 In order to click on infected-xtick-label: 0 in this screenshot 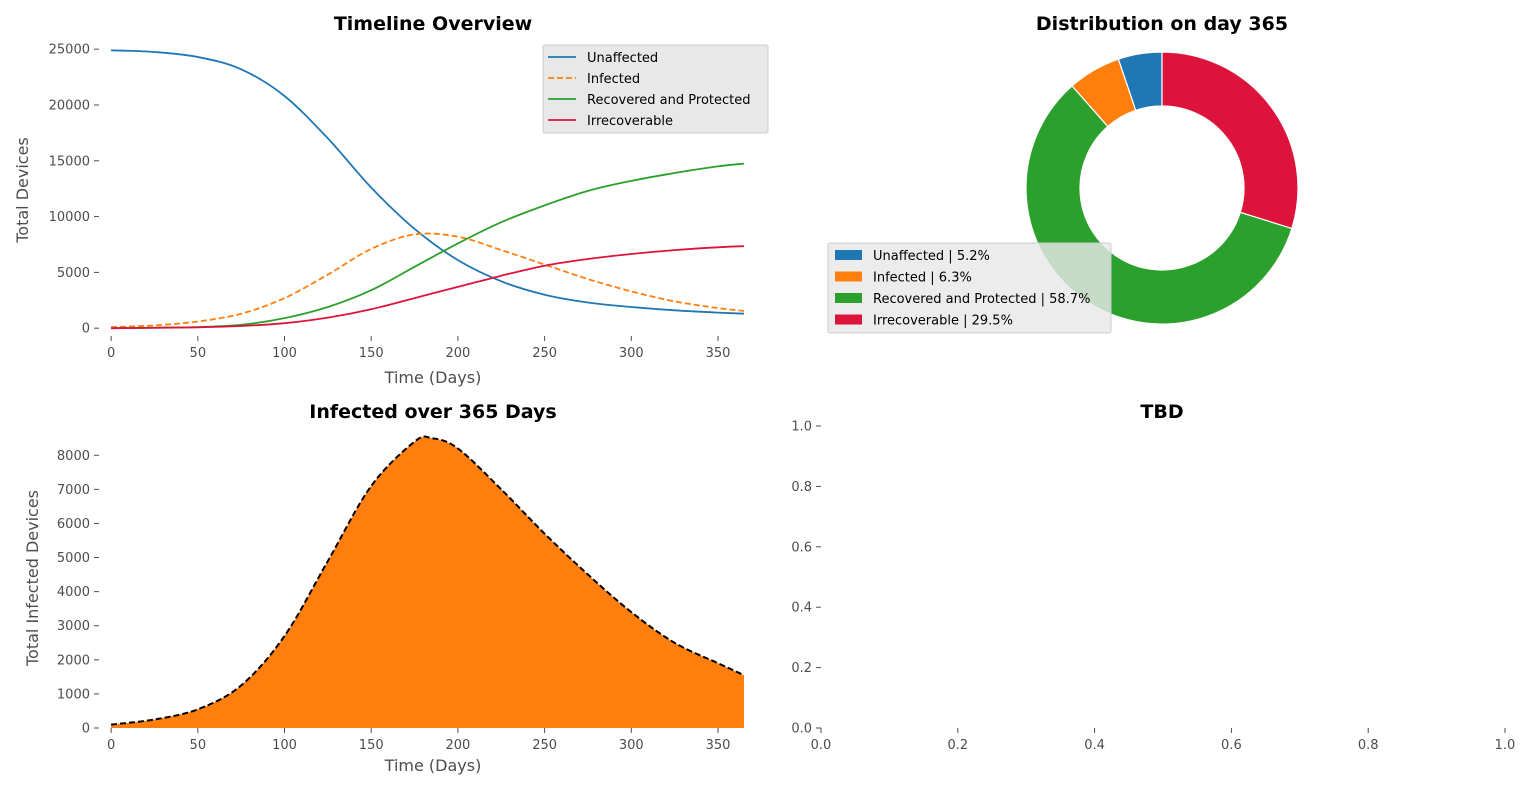, I will do `click(111, 745)`.